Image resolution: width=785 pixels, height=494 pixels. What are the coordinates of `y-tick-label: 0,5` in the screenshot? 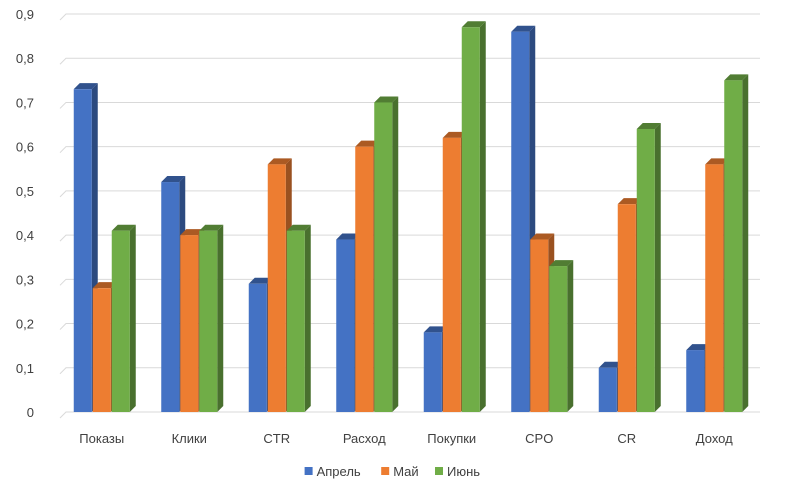 It's located at (25, 191).